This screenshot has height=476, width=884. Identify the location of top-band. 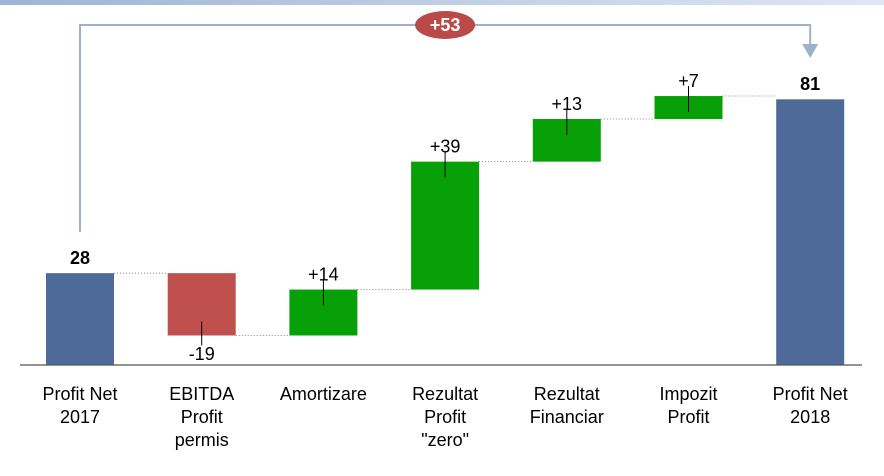
(442, 2).